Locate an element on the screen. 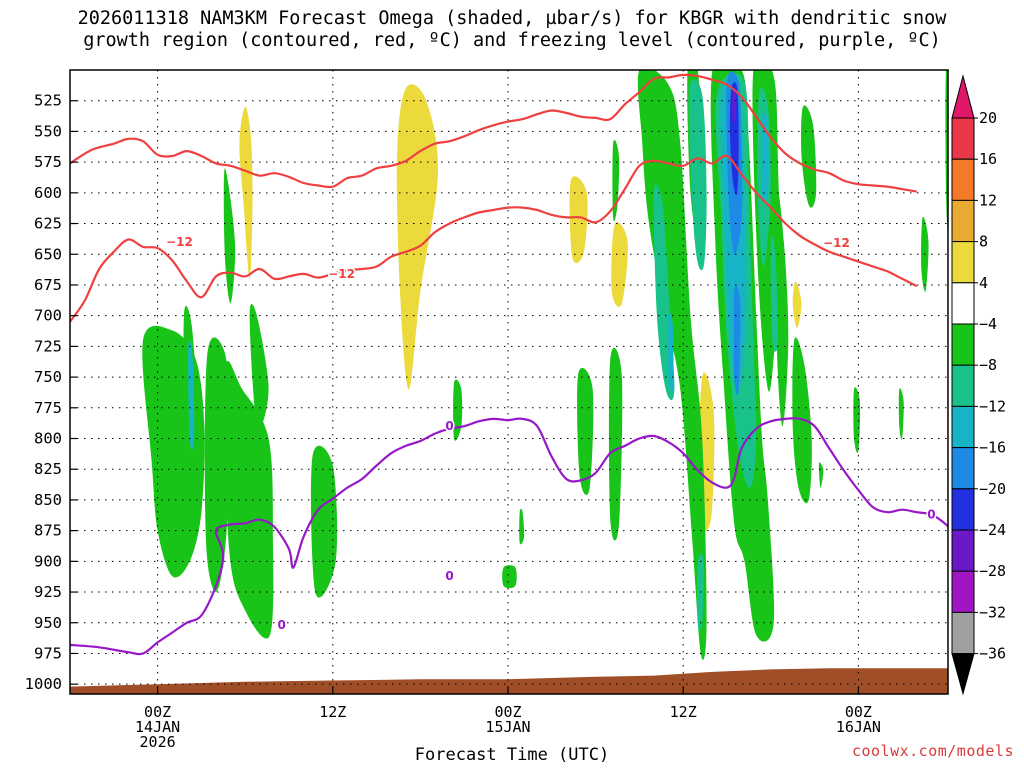 This screenshot has width=1024, height=768. omega-area--28-to--24 is located at coordinates (734, 105).